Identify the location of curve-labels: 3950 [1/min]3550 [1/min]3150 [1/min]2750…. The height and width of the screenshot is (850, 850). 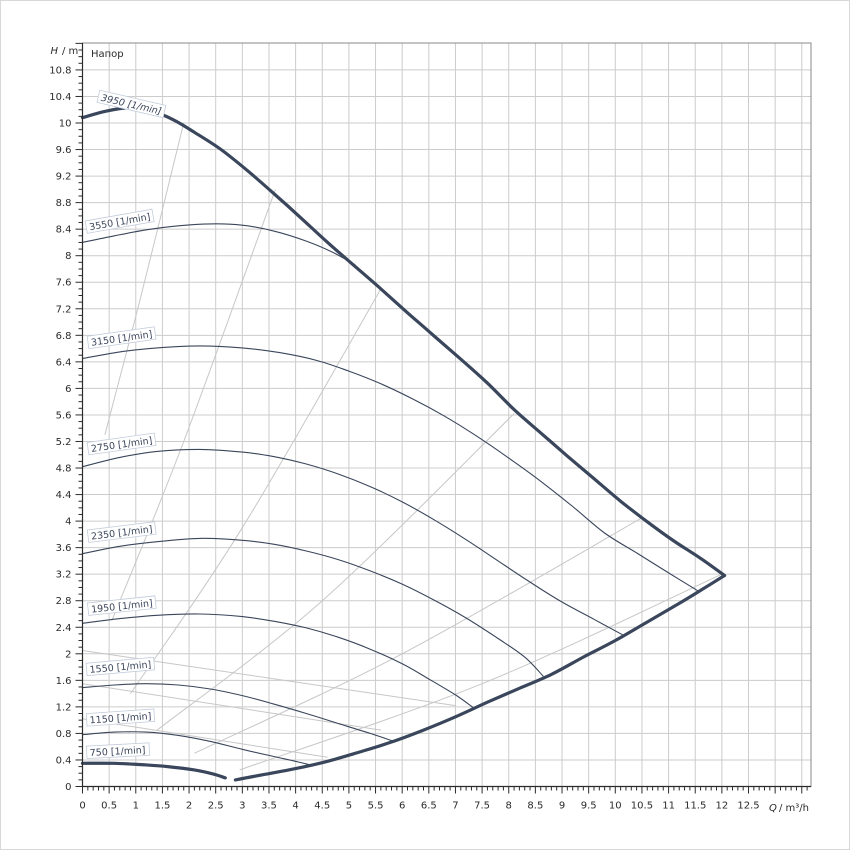
(125, 424).